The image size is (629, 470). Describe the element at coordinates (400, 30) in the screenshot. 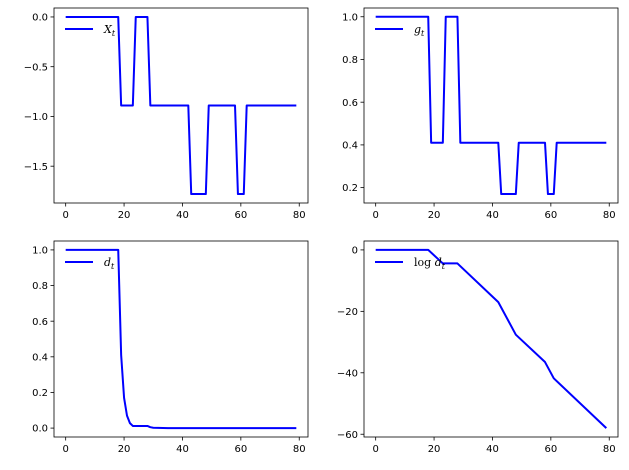

I see `legend: gt` at that location.